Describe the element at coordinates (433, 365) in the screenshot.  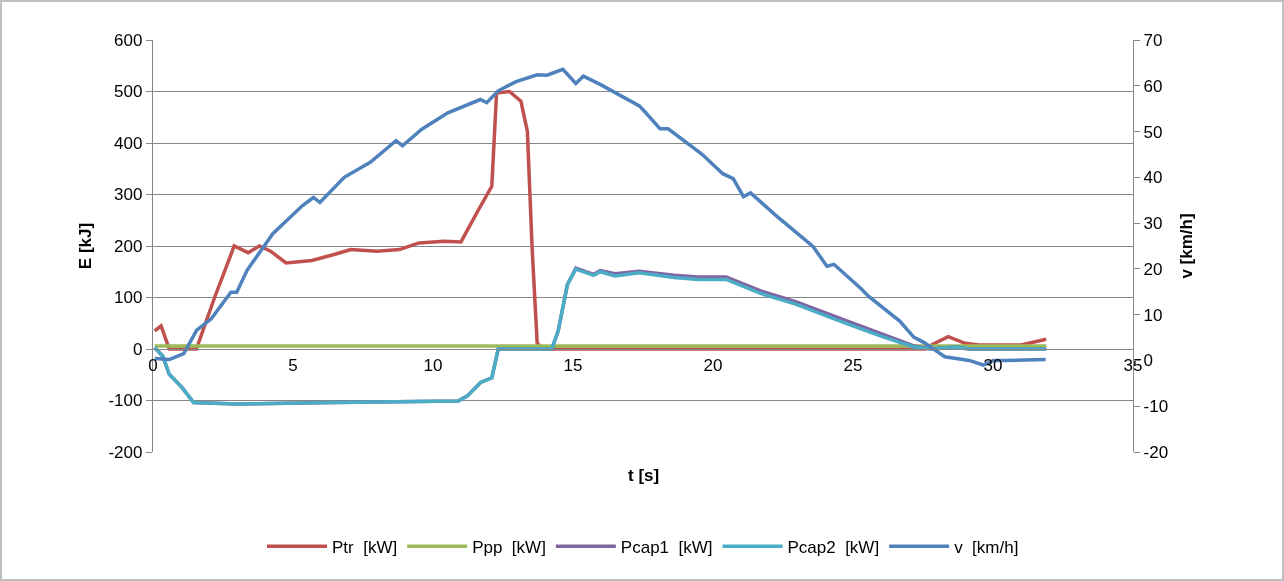
I see `x-tick-label: 10` at that location.